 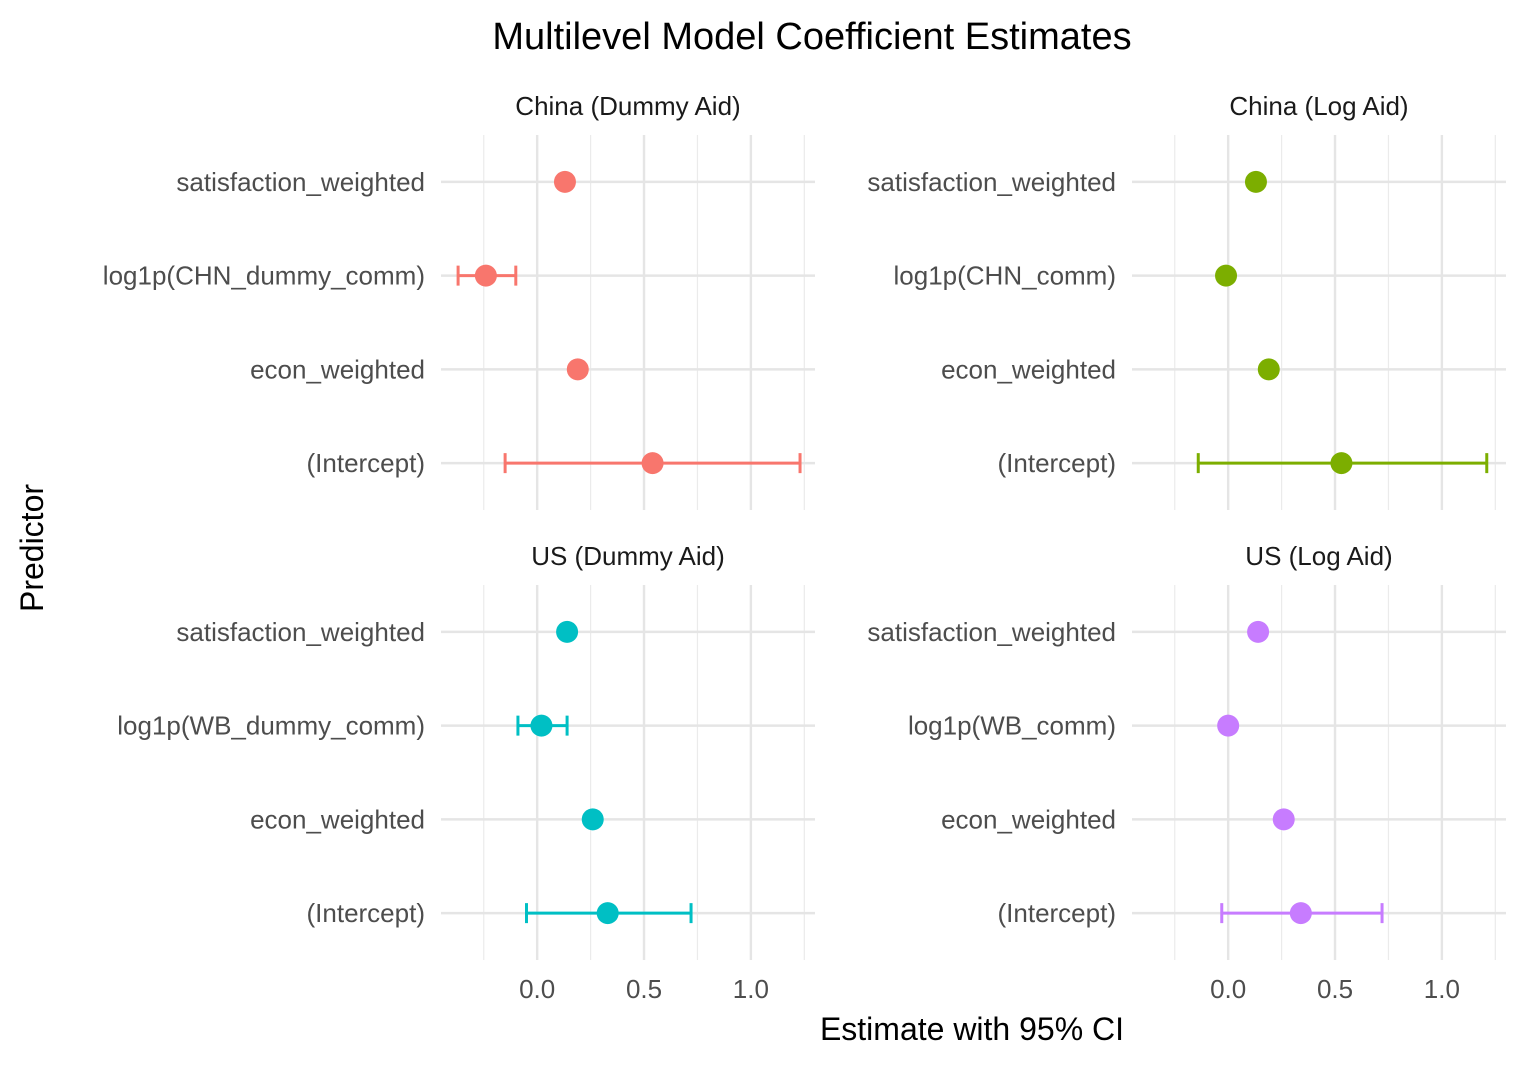 What do you see at coordinates (1318, 106) in the screenshot?
I see `panel-strip-title: China (Log Aid)` at bounding box center [1318, 106].